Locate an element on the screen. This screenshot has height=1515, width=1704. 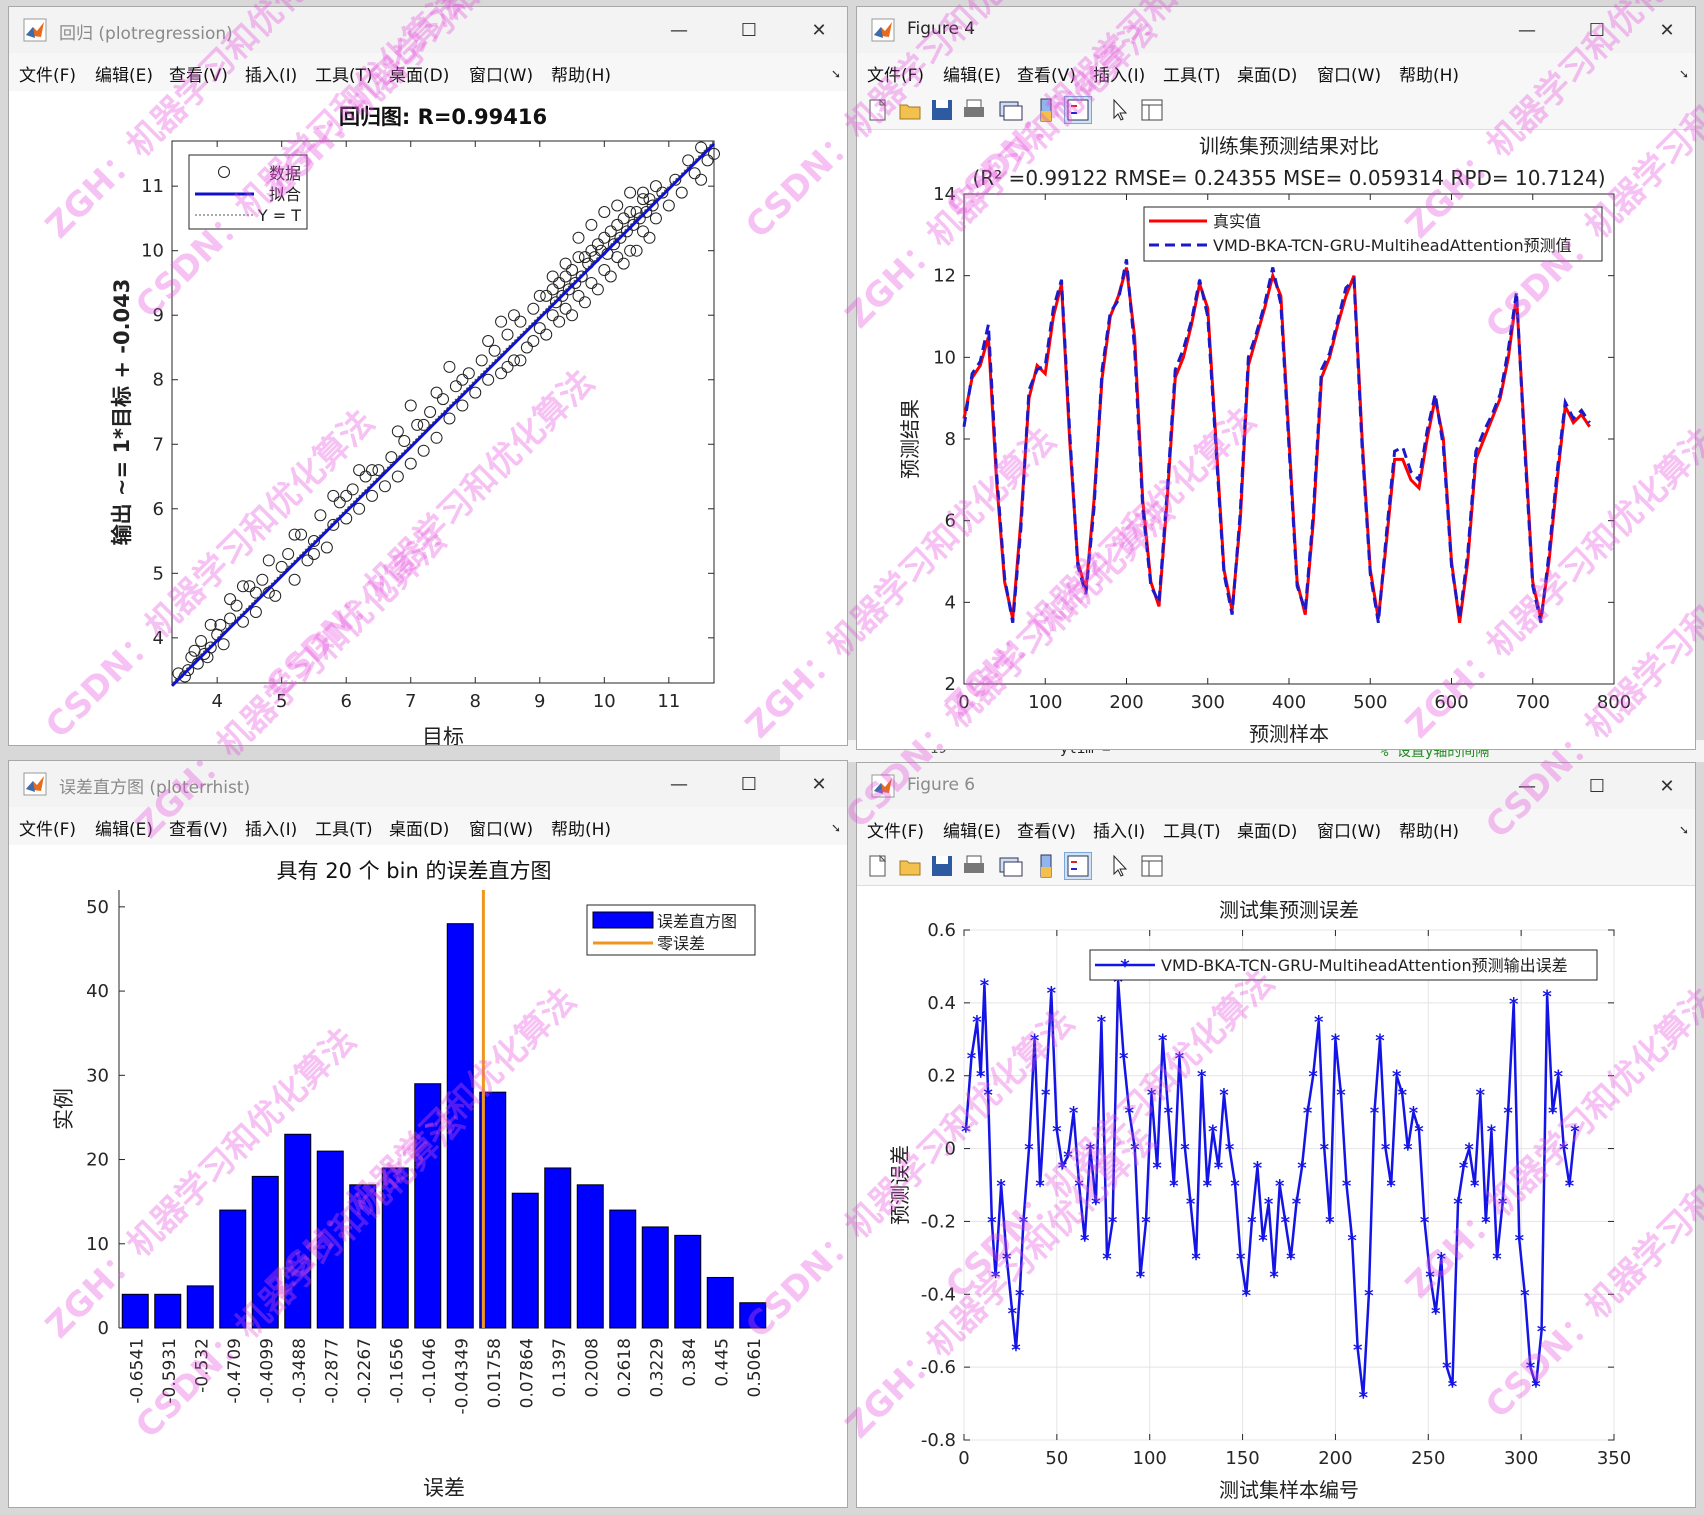
title-bar: Figure 4 — ☐ ✕ is located at coordinates (1276, 30).